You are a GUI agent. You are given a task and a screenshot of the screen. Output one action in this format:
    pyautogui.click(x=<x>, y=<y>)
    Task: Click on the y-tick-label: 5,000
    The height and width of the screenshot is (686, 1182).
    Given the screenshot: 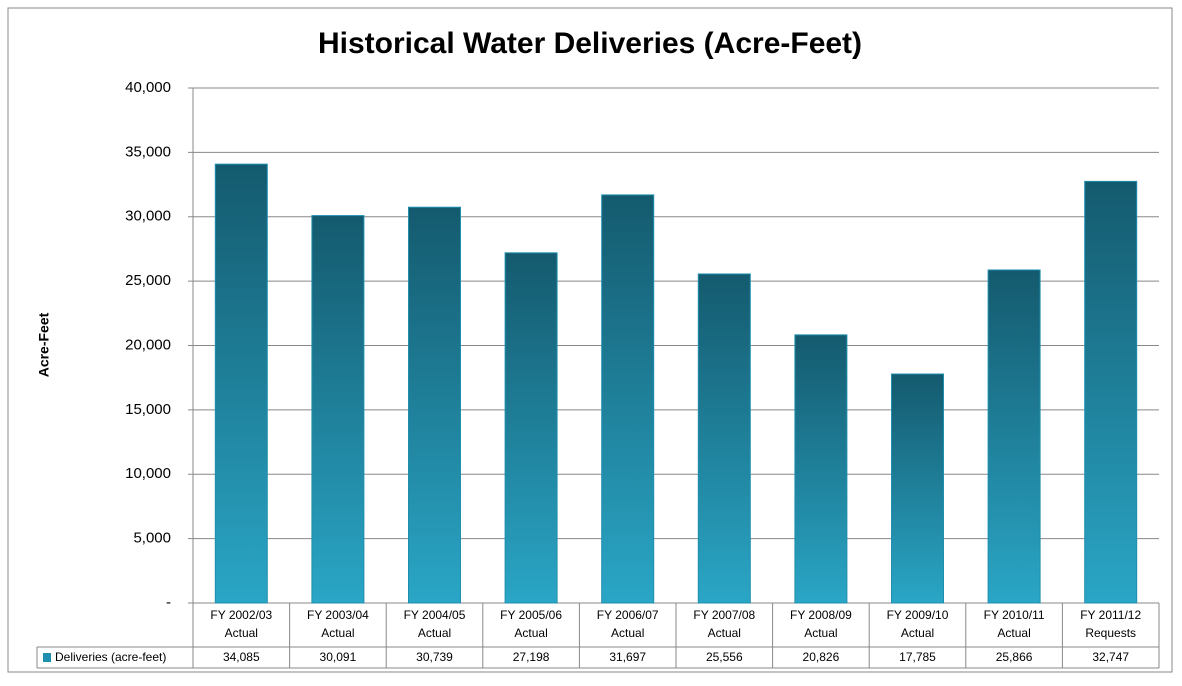 What is the action you would take?
    pyautogui.click(x=152, y=538)
    